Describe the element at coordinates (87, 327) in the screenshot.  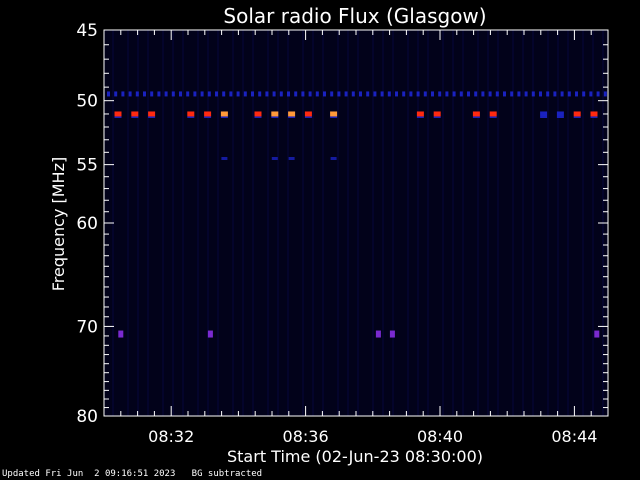
I see `y-tick-label: 70` at that location.